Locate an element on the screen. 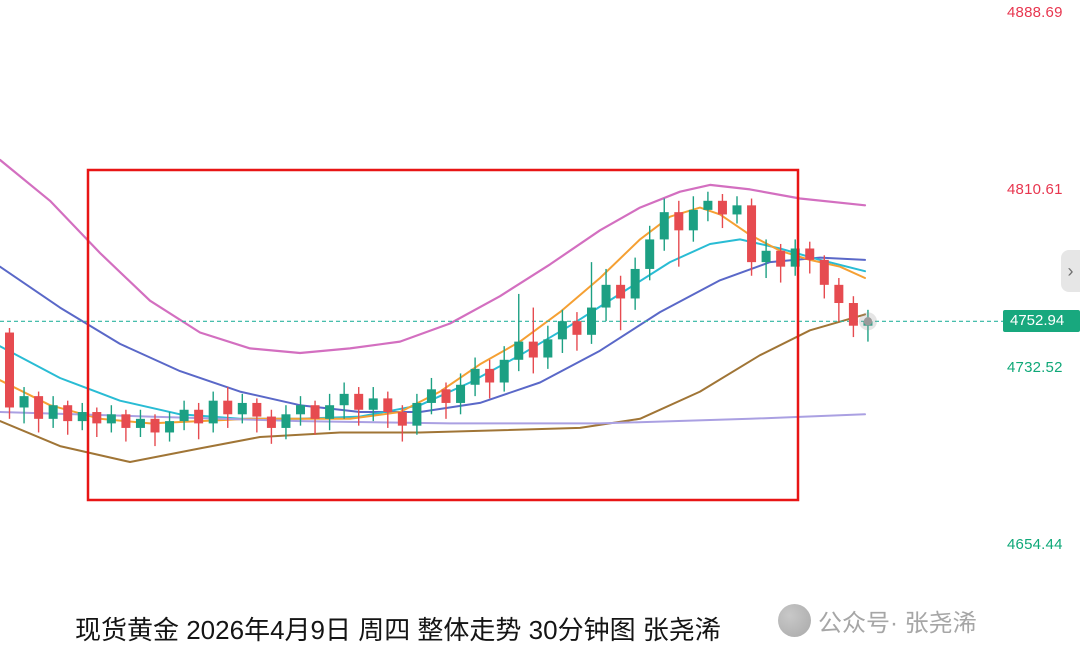 The height and width of the screenshot is (646, 1080). price-axis-label: 4888.69 is located at coordinates (1035, 12).